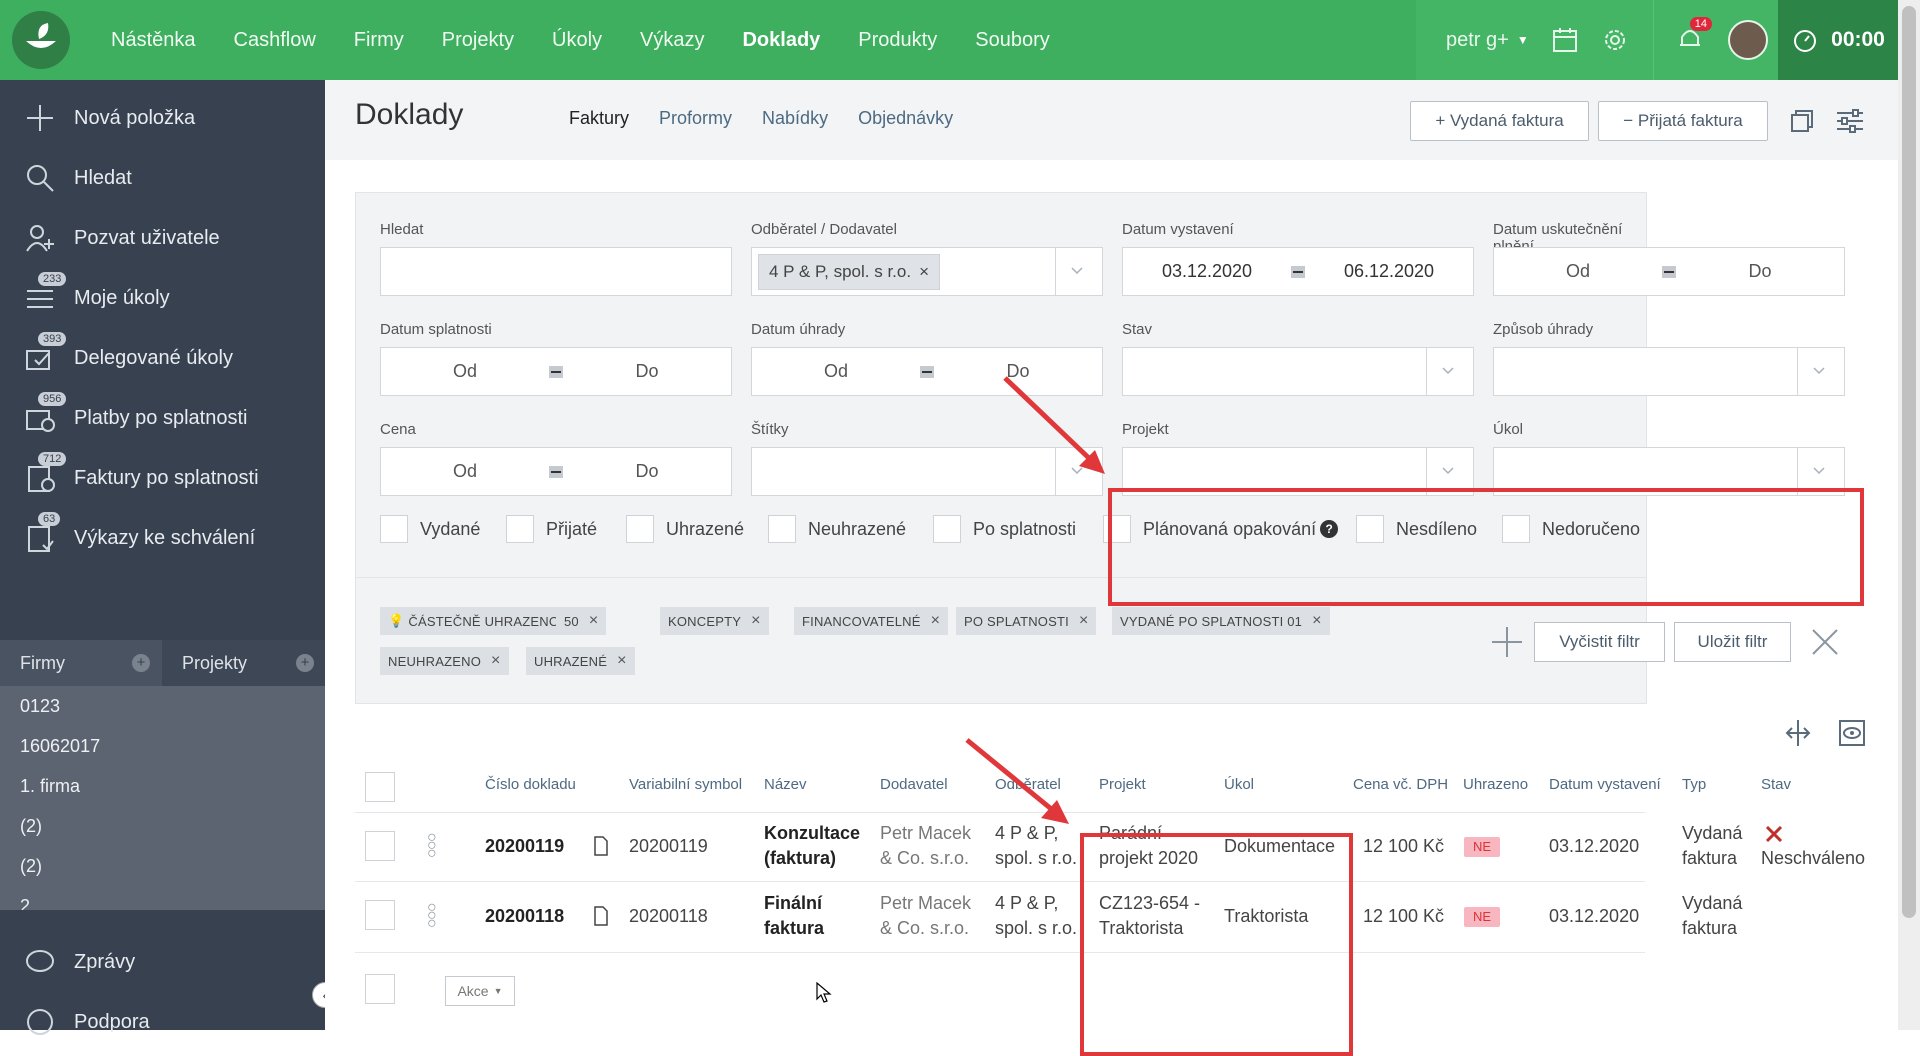 This screenshot has width=1920, height=1056. I want to click on project-select, so click(1298, 471).